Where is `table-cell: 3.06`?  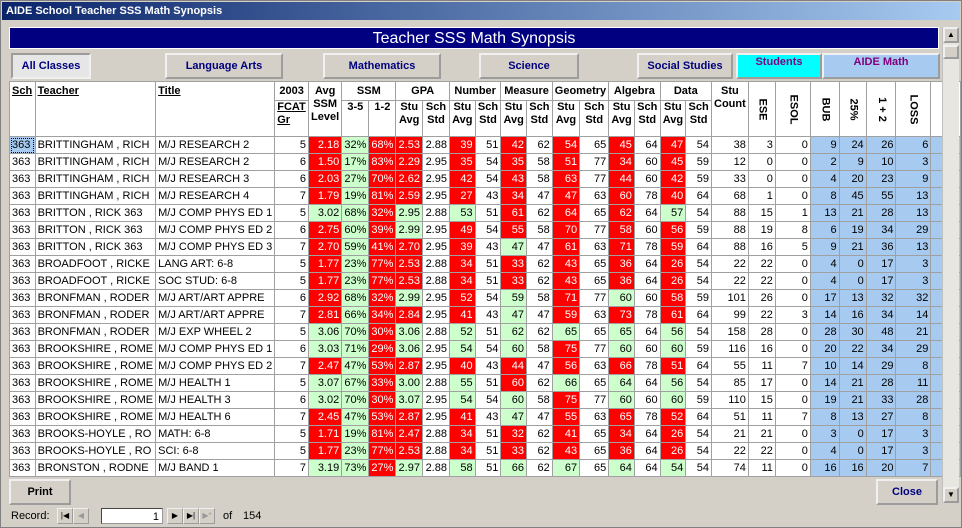
table-cell: 3.06 is located at coordinates (325, 332).